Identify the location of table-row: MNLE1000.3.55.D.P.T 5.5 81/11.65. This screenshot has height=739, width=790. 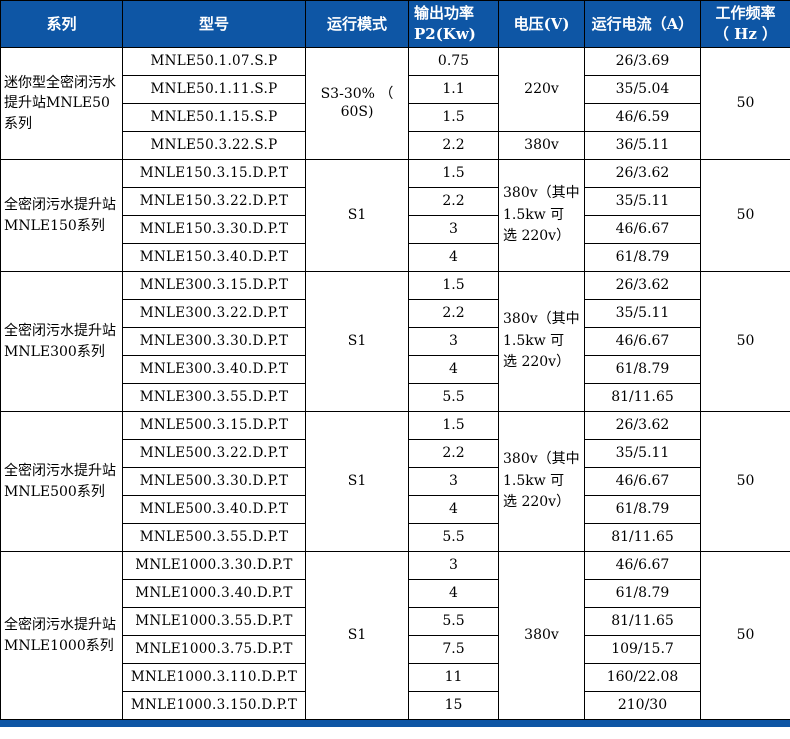
(395, 621).